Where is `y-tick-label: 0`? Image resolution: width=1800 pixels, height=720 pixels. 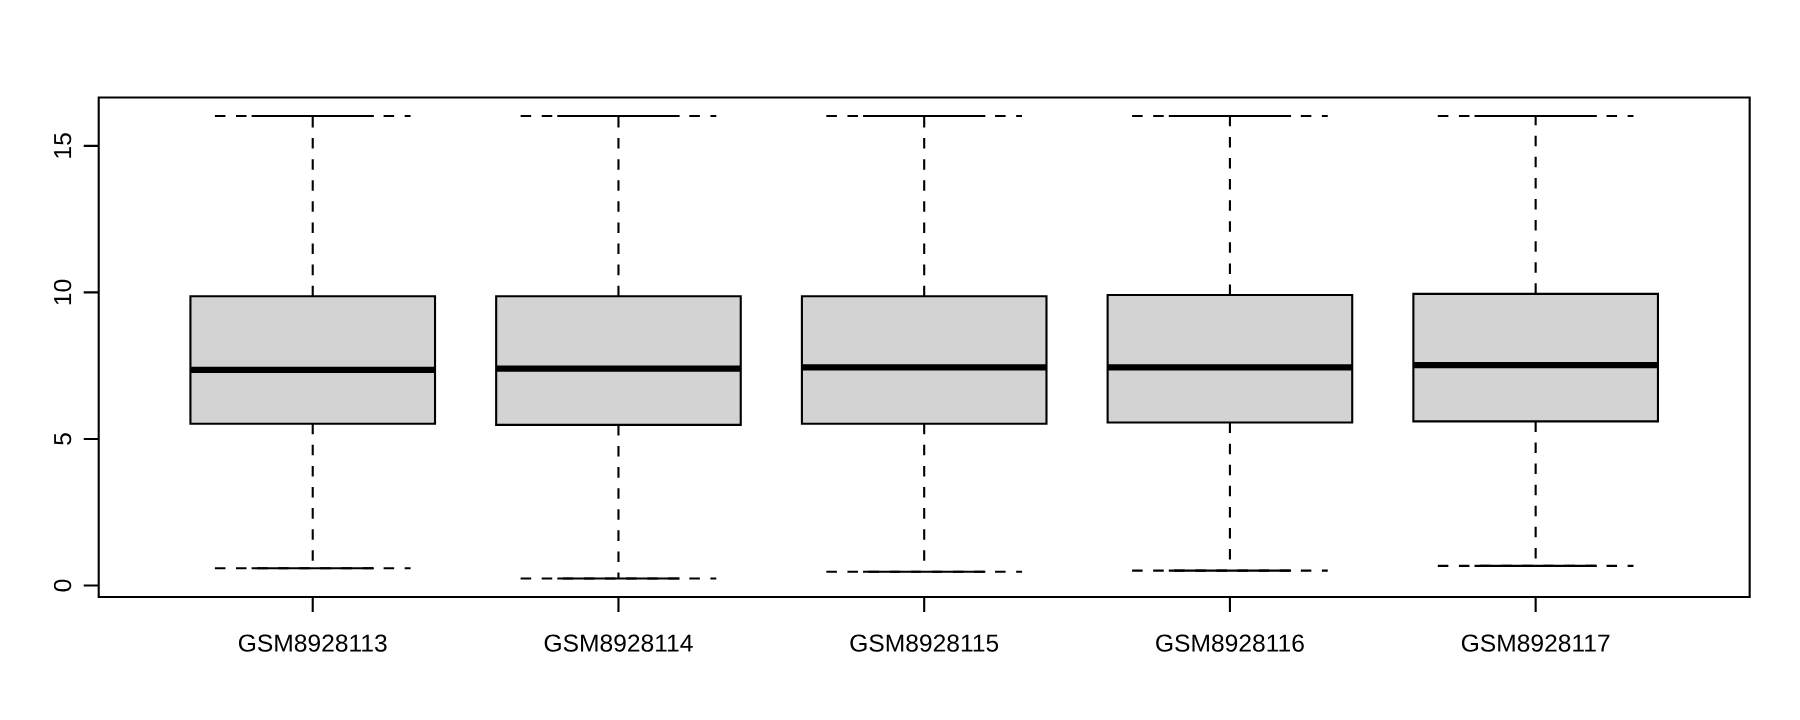
y-tick-label: 0 is located at coordinates (62, 585).